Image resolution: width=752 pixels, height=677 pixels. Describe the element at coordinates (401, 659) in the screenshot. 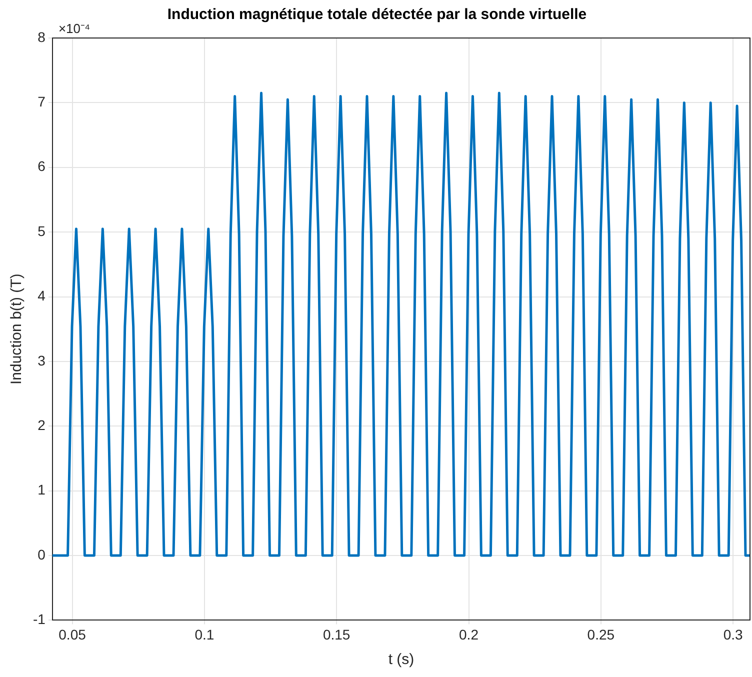

I see `x-axis-title: t (s)` at that location.